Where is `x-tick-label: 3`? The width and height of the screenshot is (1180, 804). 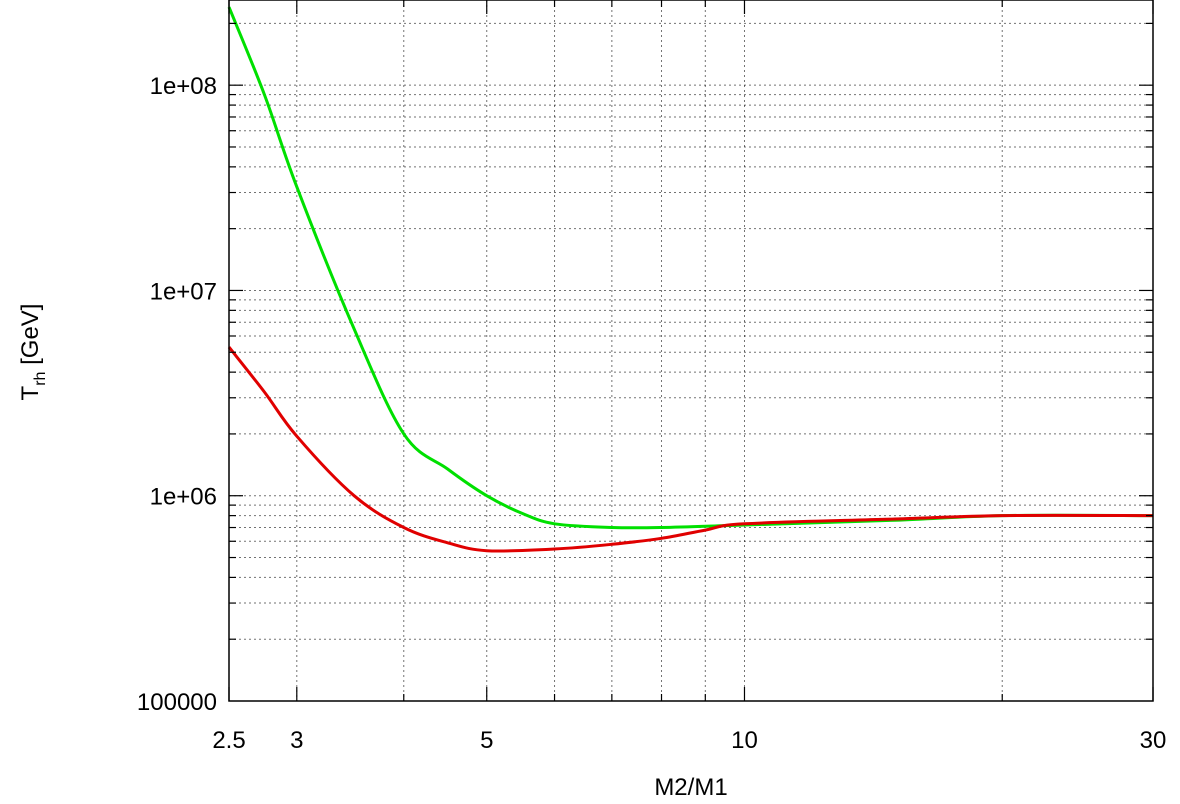 x-tick-label: 3 is located at coordinates (296, 740).